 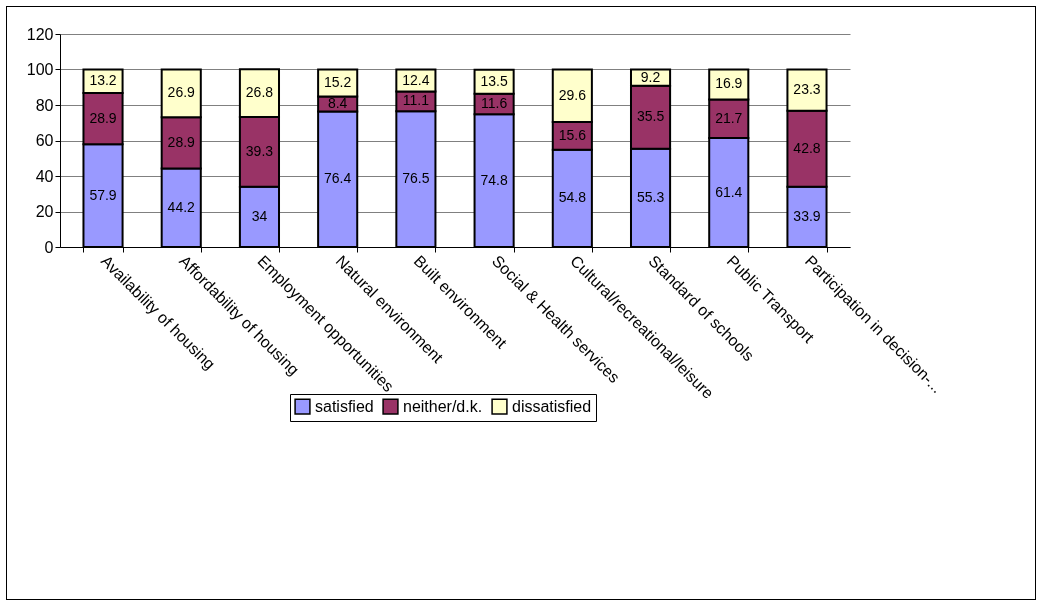 What do you see at coordinates (181, 92) in the screenshot?
I see `data-label: 26.9` at bounding box center [181, 92].